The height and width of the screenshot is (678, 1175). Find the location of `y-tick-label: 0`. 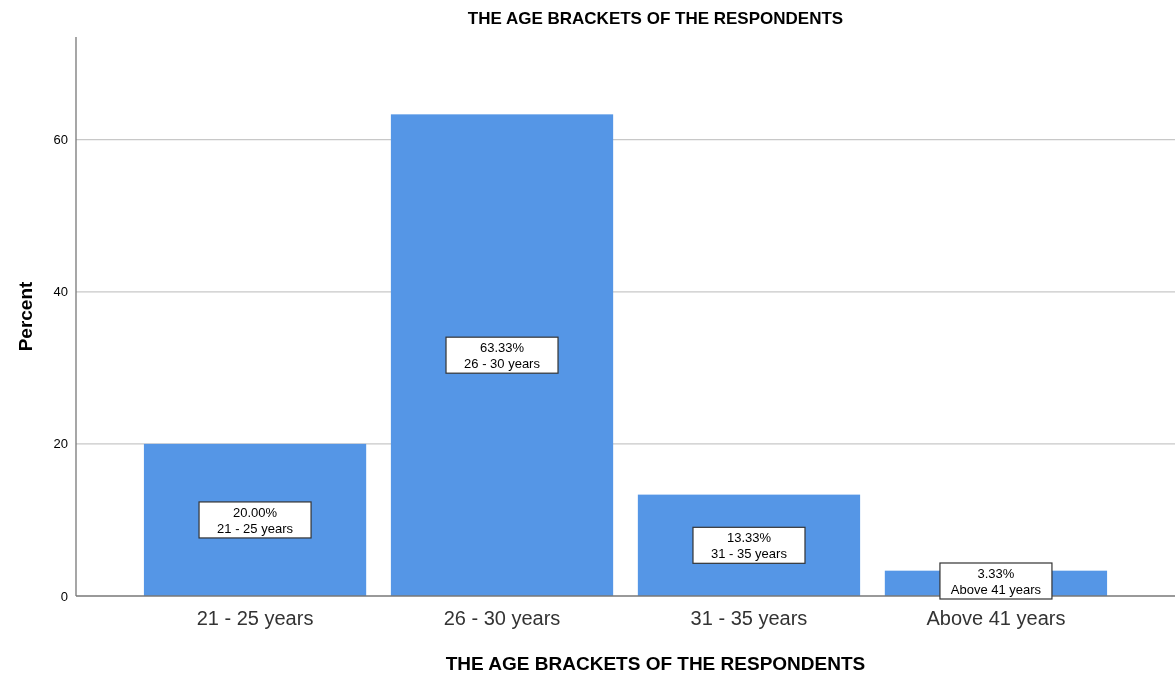

y-tick-label: 0 is located at coordinates (64, 596).